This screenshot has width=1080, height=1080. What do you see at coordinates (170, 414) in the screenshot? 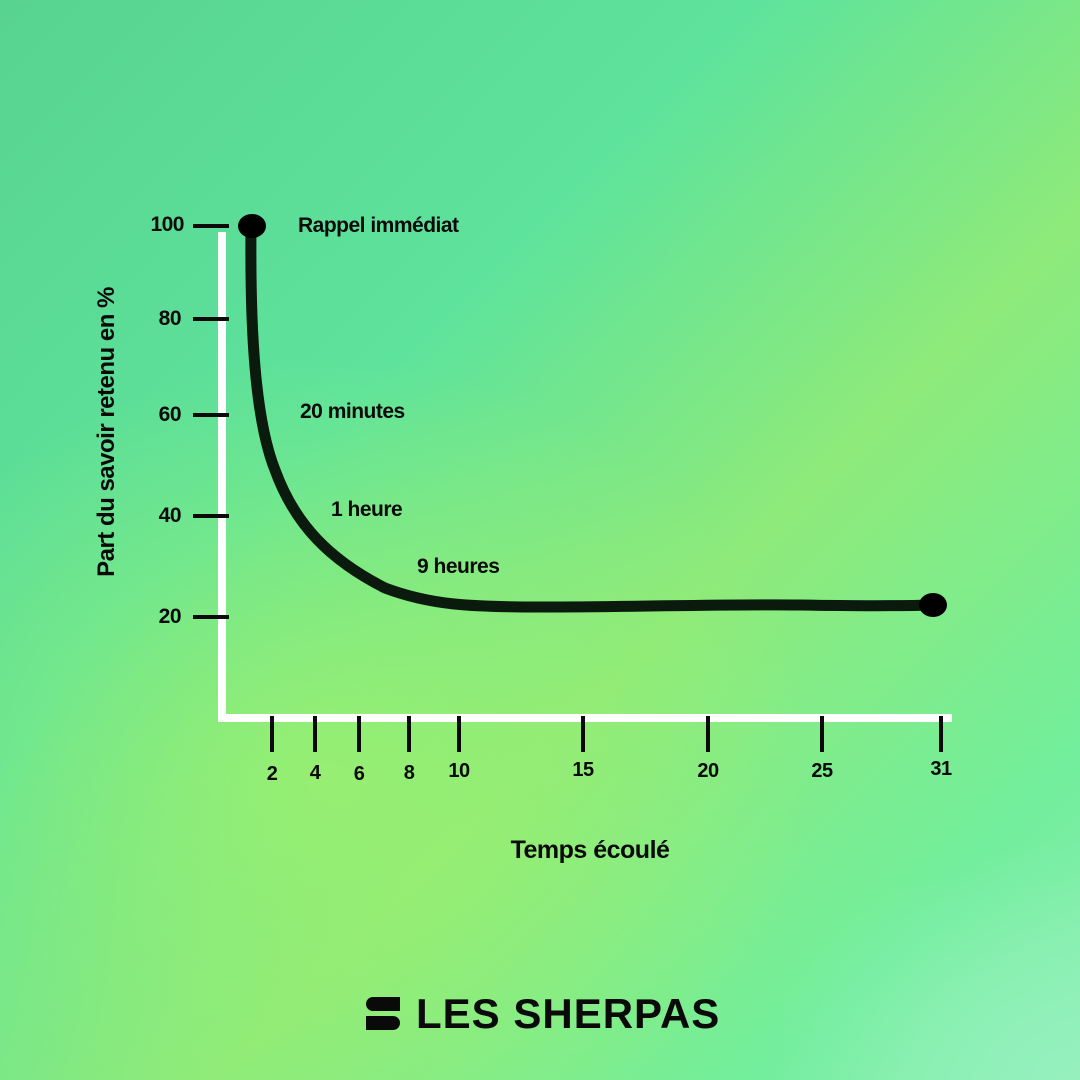
I see `y-tick-label: 60` at bounding box center [170, 414].